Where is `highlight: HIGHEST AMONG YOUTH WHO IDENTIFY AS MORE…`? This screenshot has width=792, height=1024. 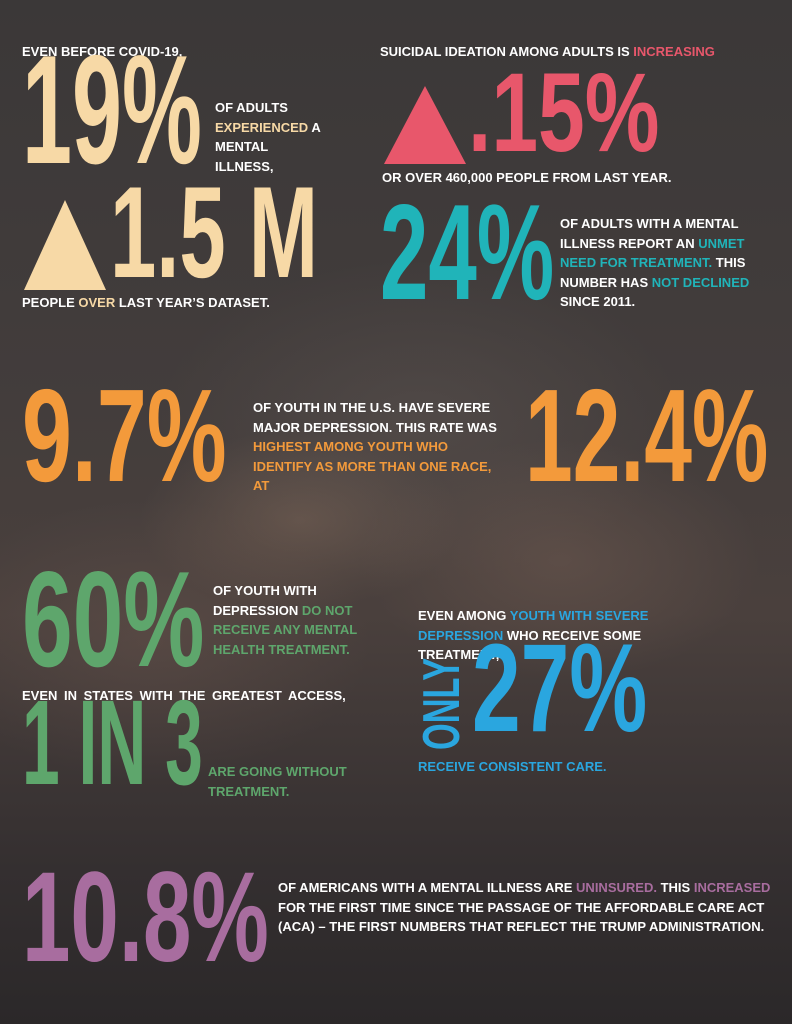 highlight: HIGHEST AMONG YOUTH WHO IDENTIFY AS MORE… is located at coordinates (372, 466).